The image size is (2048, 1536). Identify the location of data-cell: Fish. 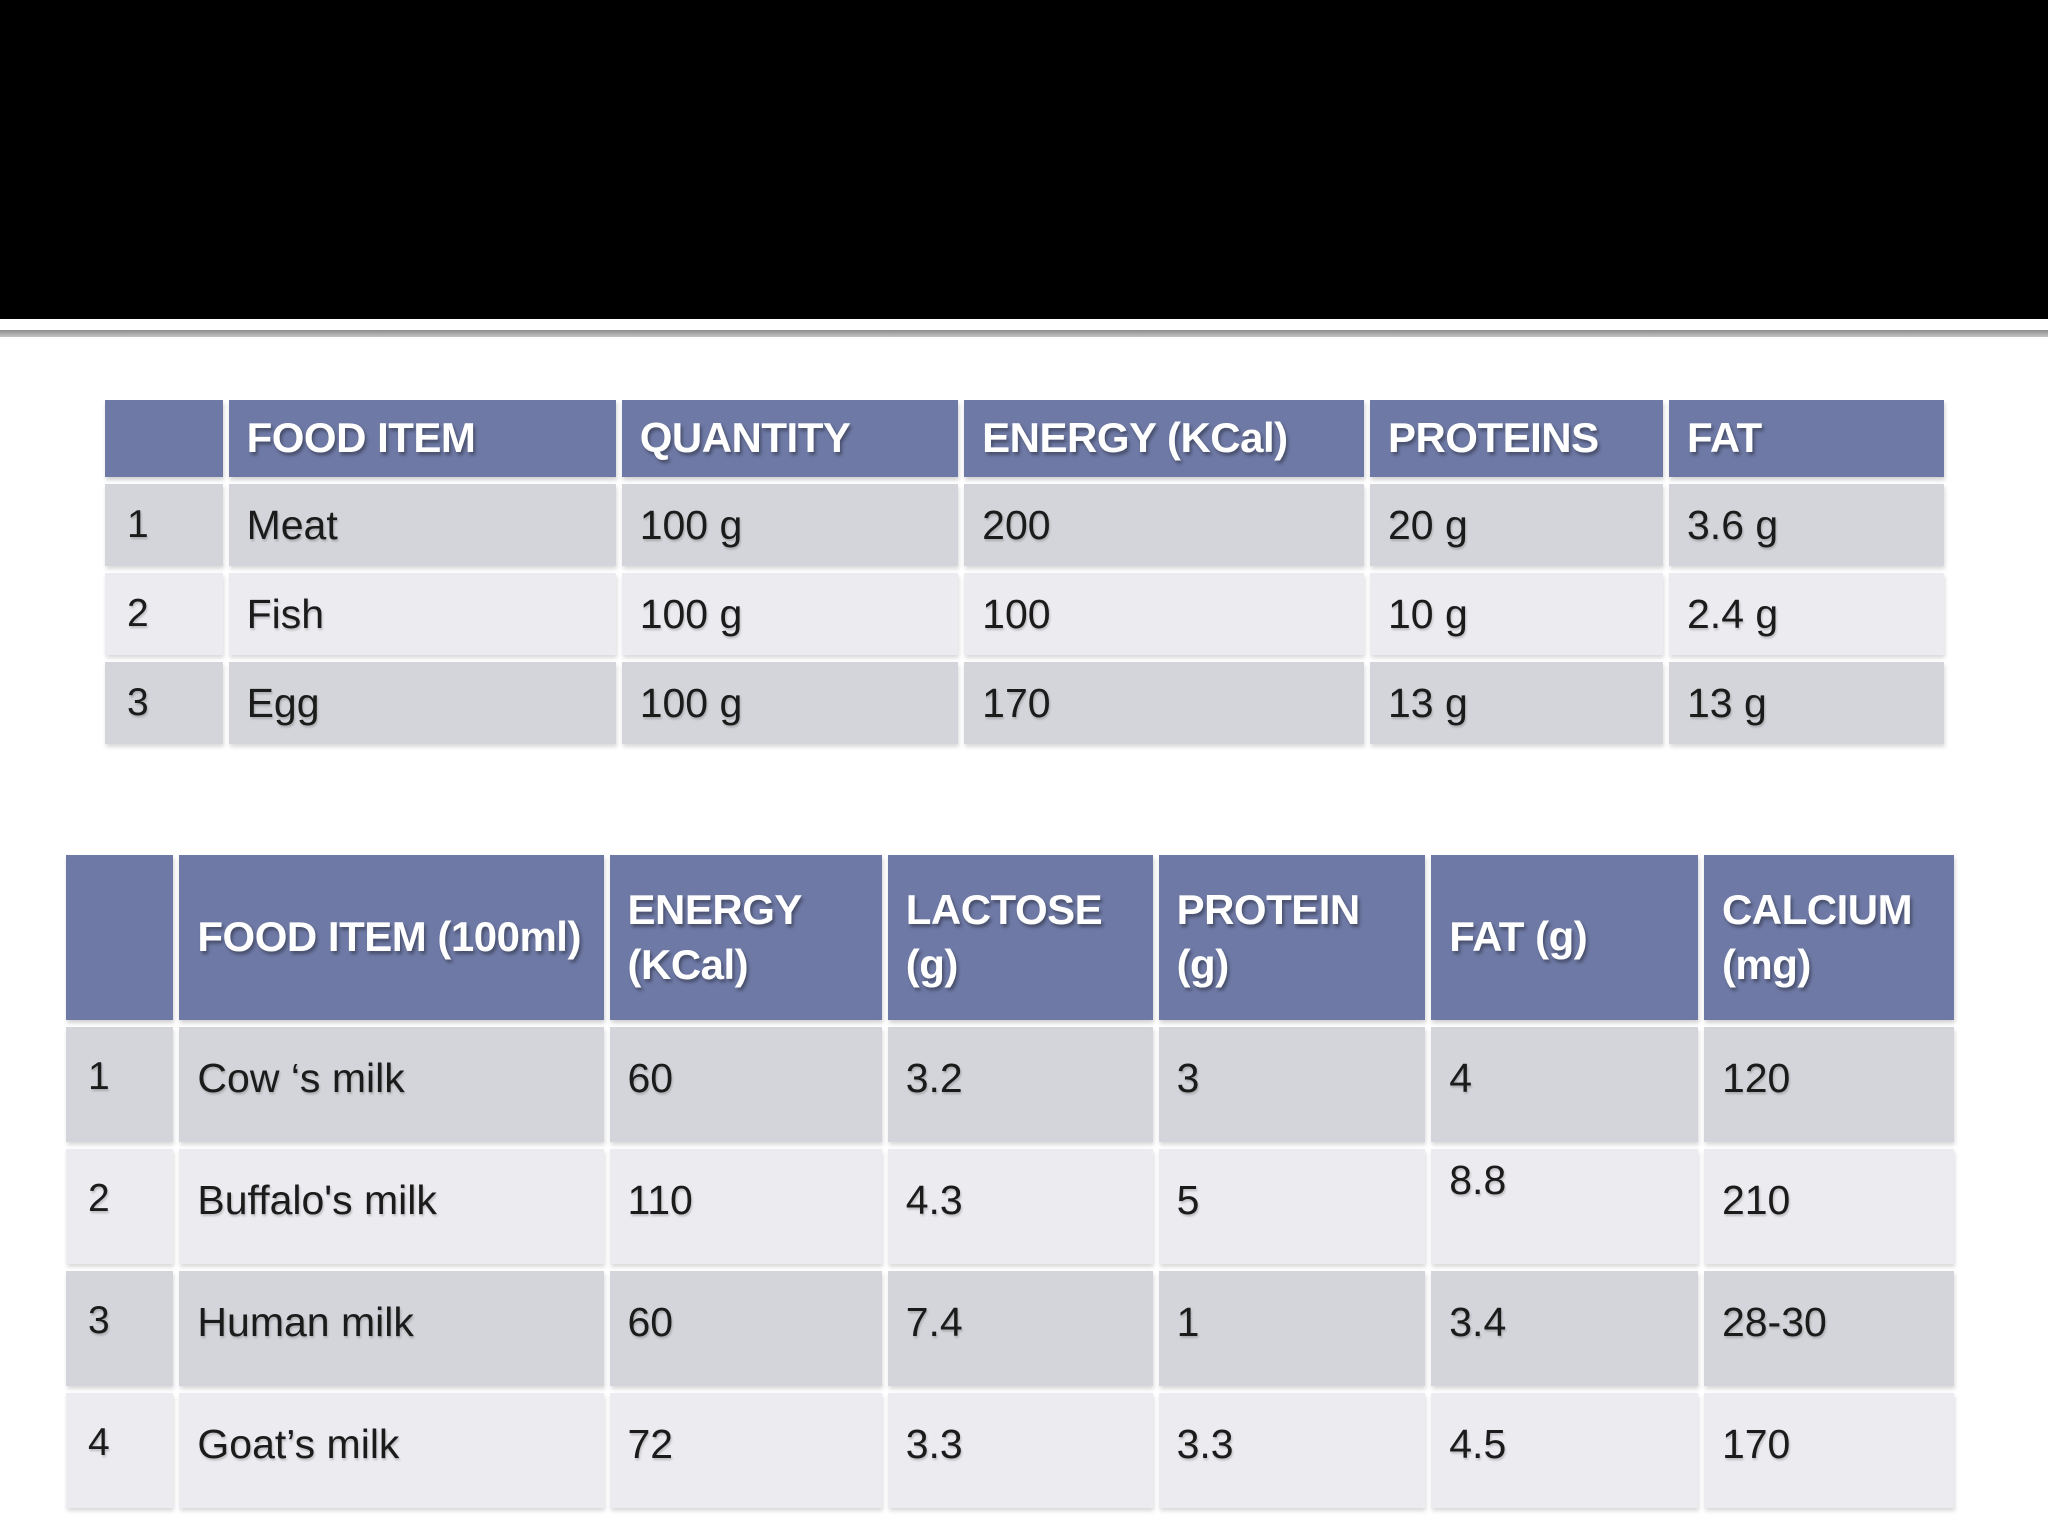
(422, 614).